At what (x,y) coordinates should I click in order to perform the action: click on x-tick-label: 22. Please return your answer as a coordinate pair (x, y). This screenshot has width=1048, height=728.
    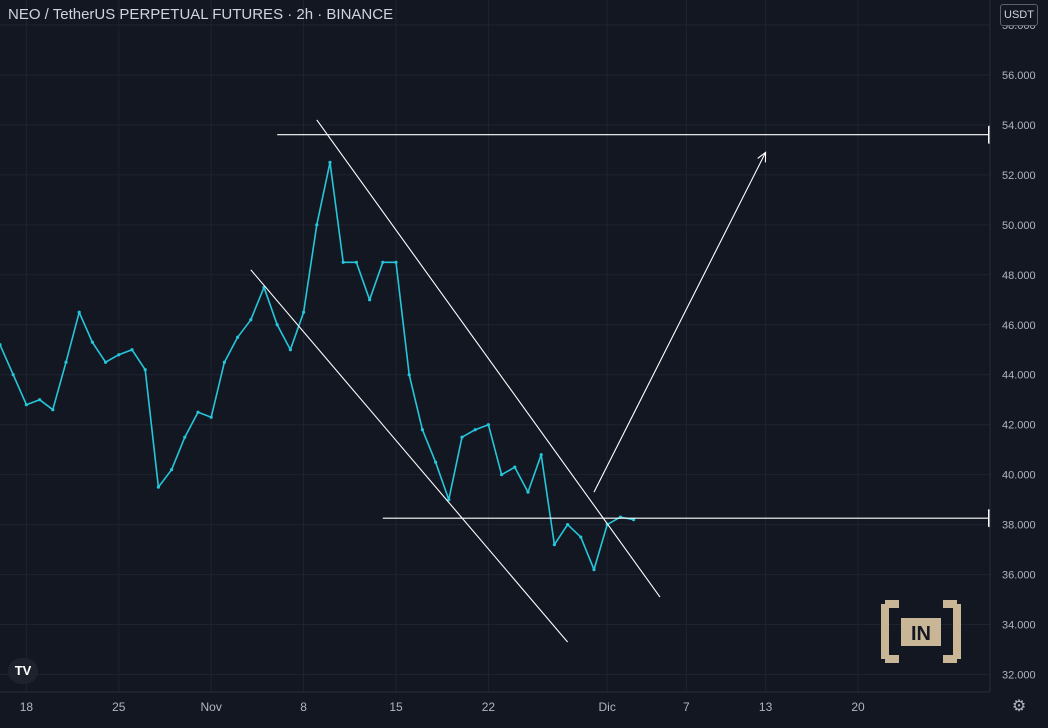
    Looking at the image, I should click on (489, 707).